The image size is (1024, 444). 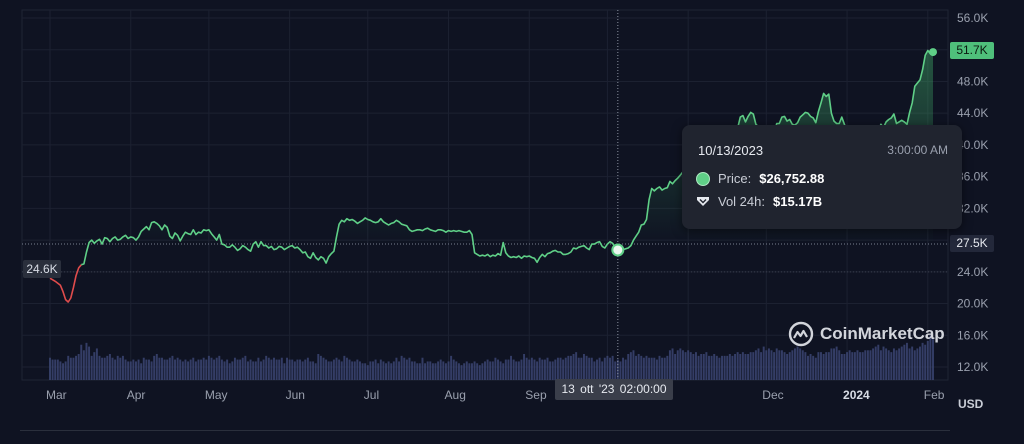 What do you see at coordinates (972, 145) in the screenshot?
I see `y-tick-label: 40.0K` at bounding box center [972, 145].